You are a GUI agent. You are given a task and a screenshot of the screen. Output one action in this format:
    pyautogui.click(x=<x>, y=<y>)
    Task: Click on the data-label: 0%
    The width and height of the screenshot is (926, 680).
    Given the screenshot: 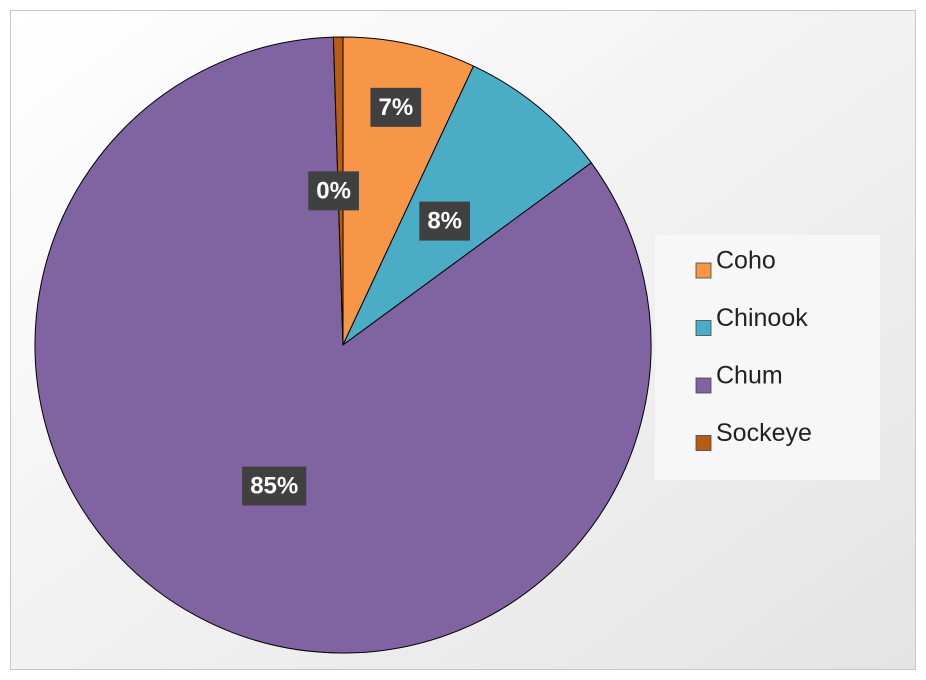 What is the action you would take?
    pyautogui.click(x=333, y=190)
    